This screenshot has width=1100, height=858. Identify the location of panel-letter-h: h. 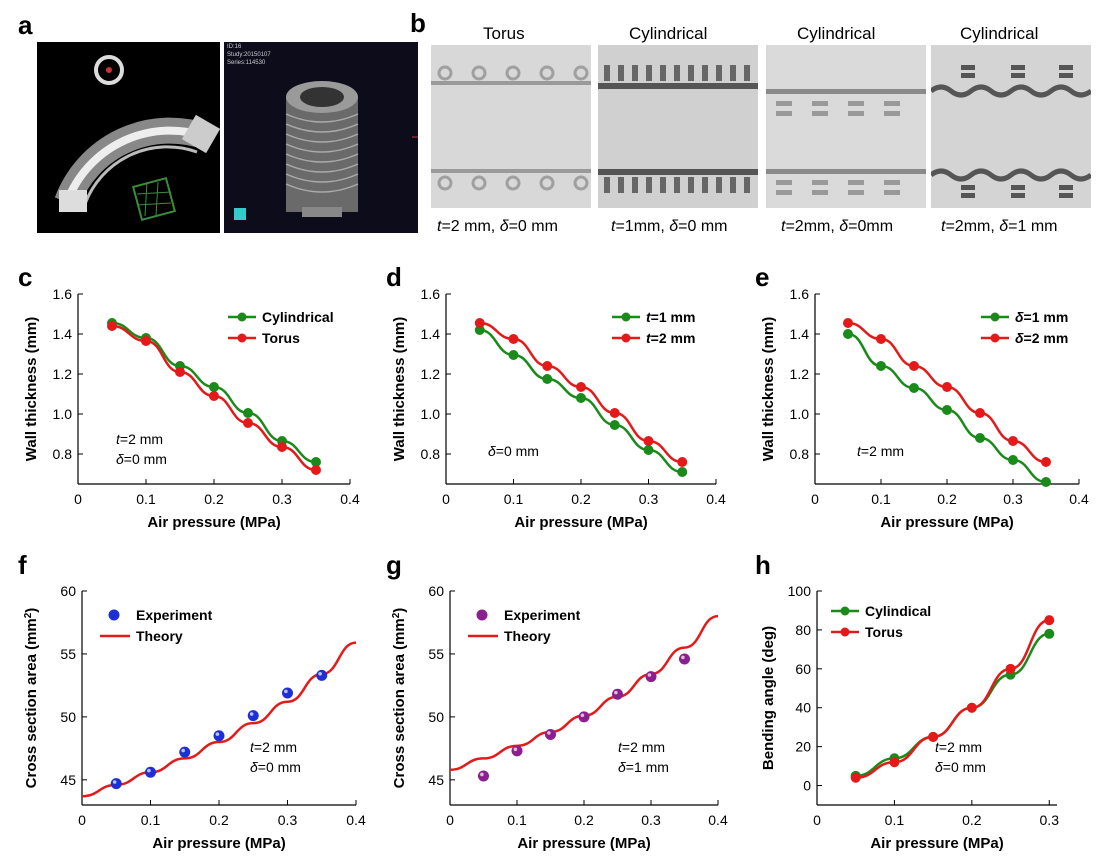
(763, 565).